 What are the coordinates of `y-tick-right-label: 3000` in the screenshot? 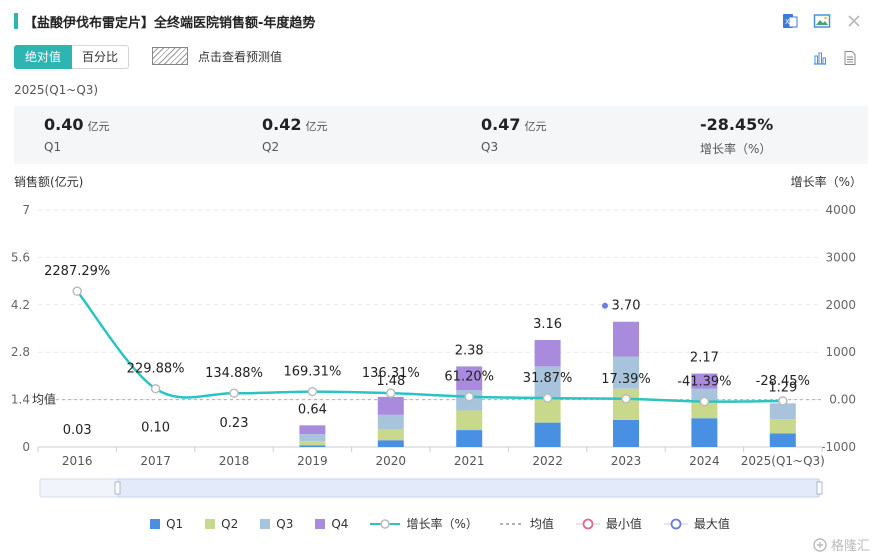 It's located at (840, 257).